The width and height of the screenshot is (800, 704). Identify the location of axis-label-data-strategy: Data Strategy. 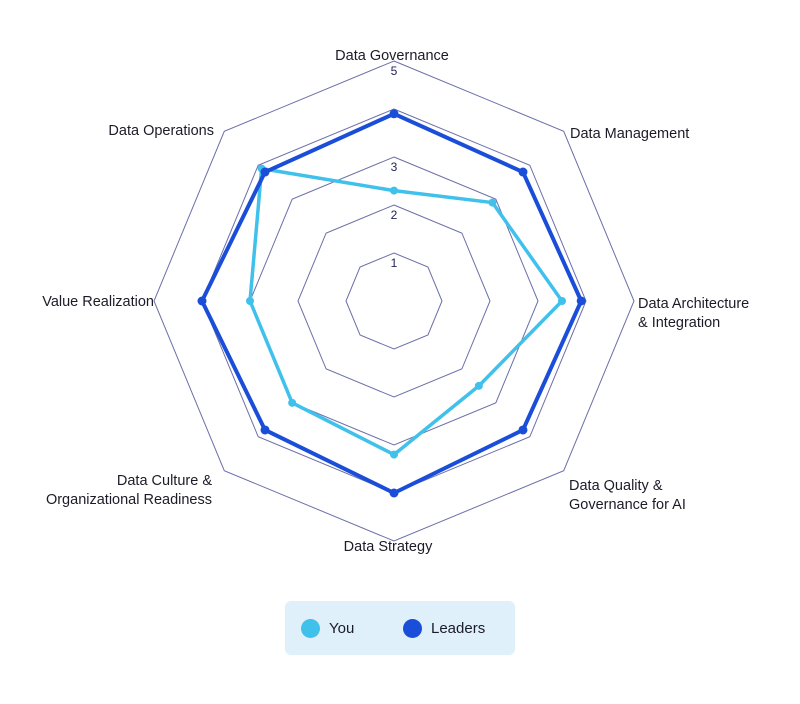
(388, 547).